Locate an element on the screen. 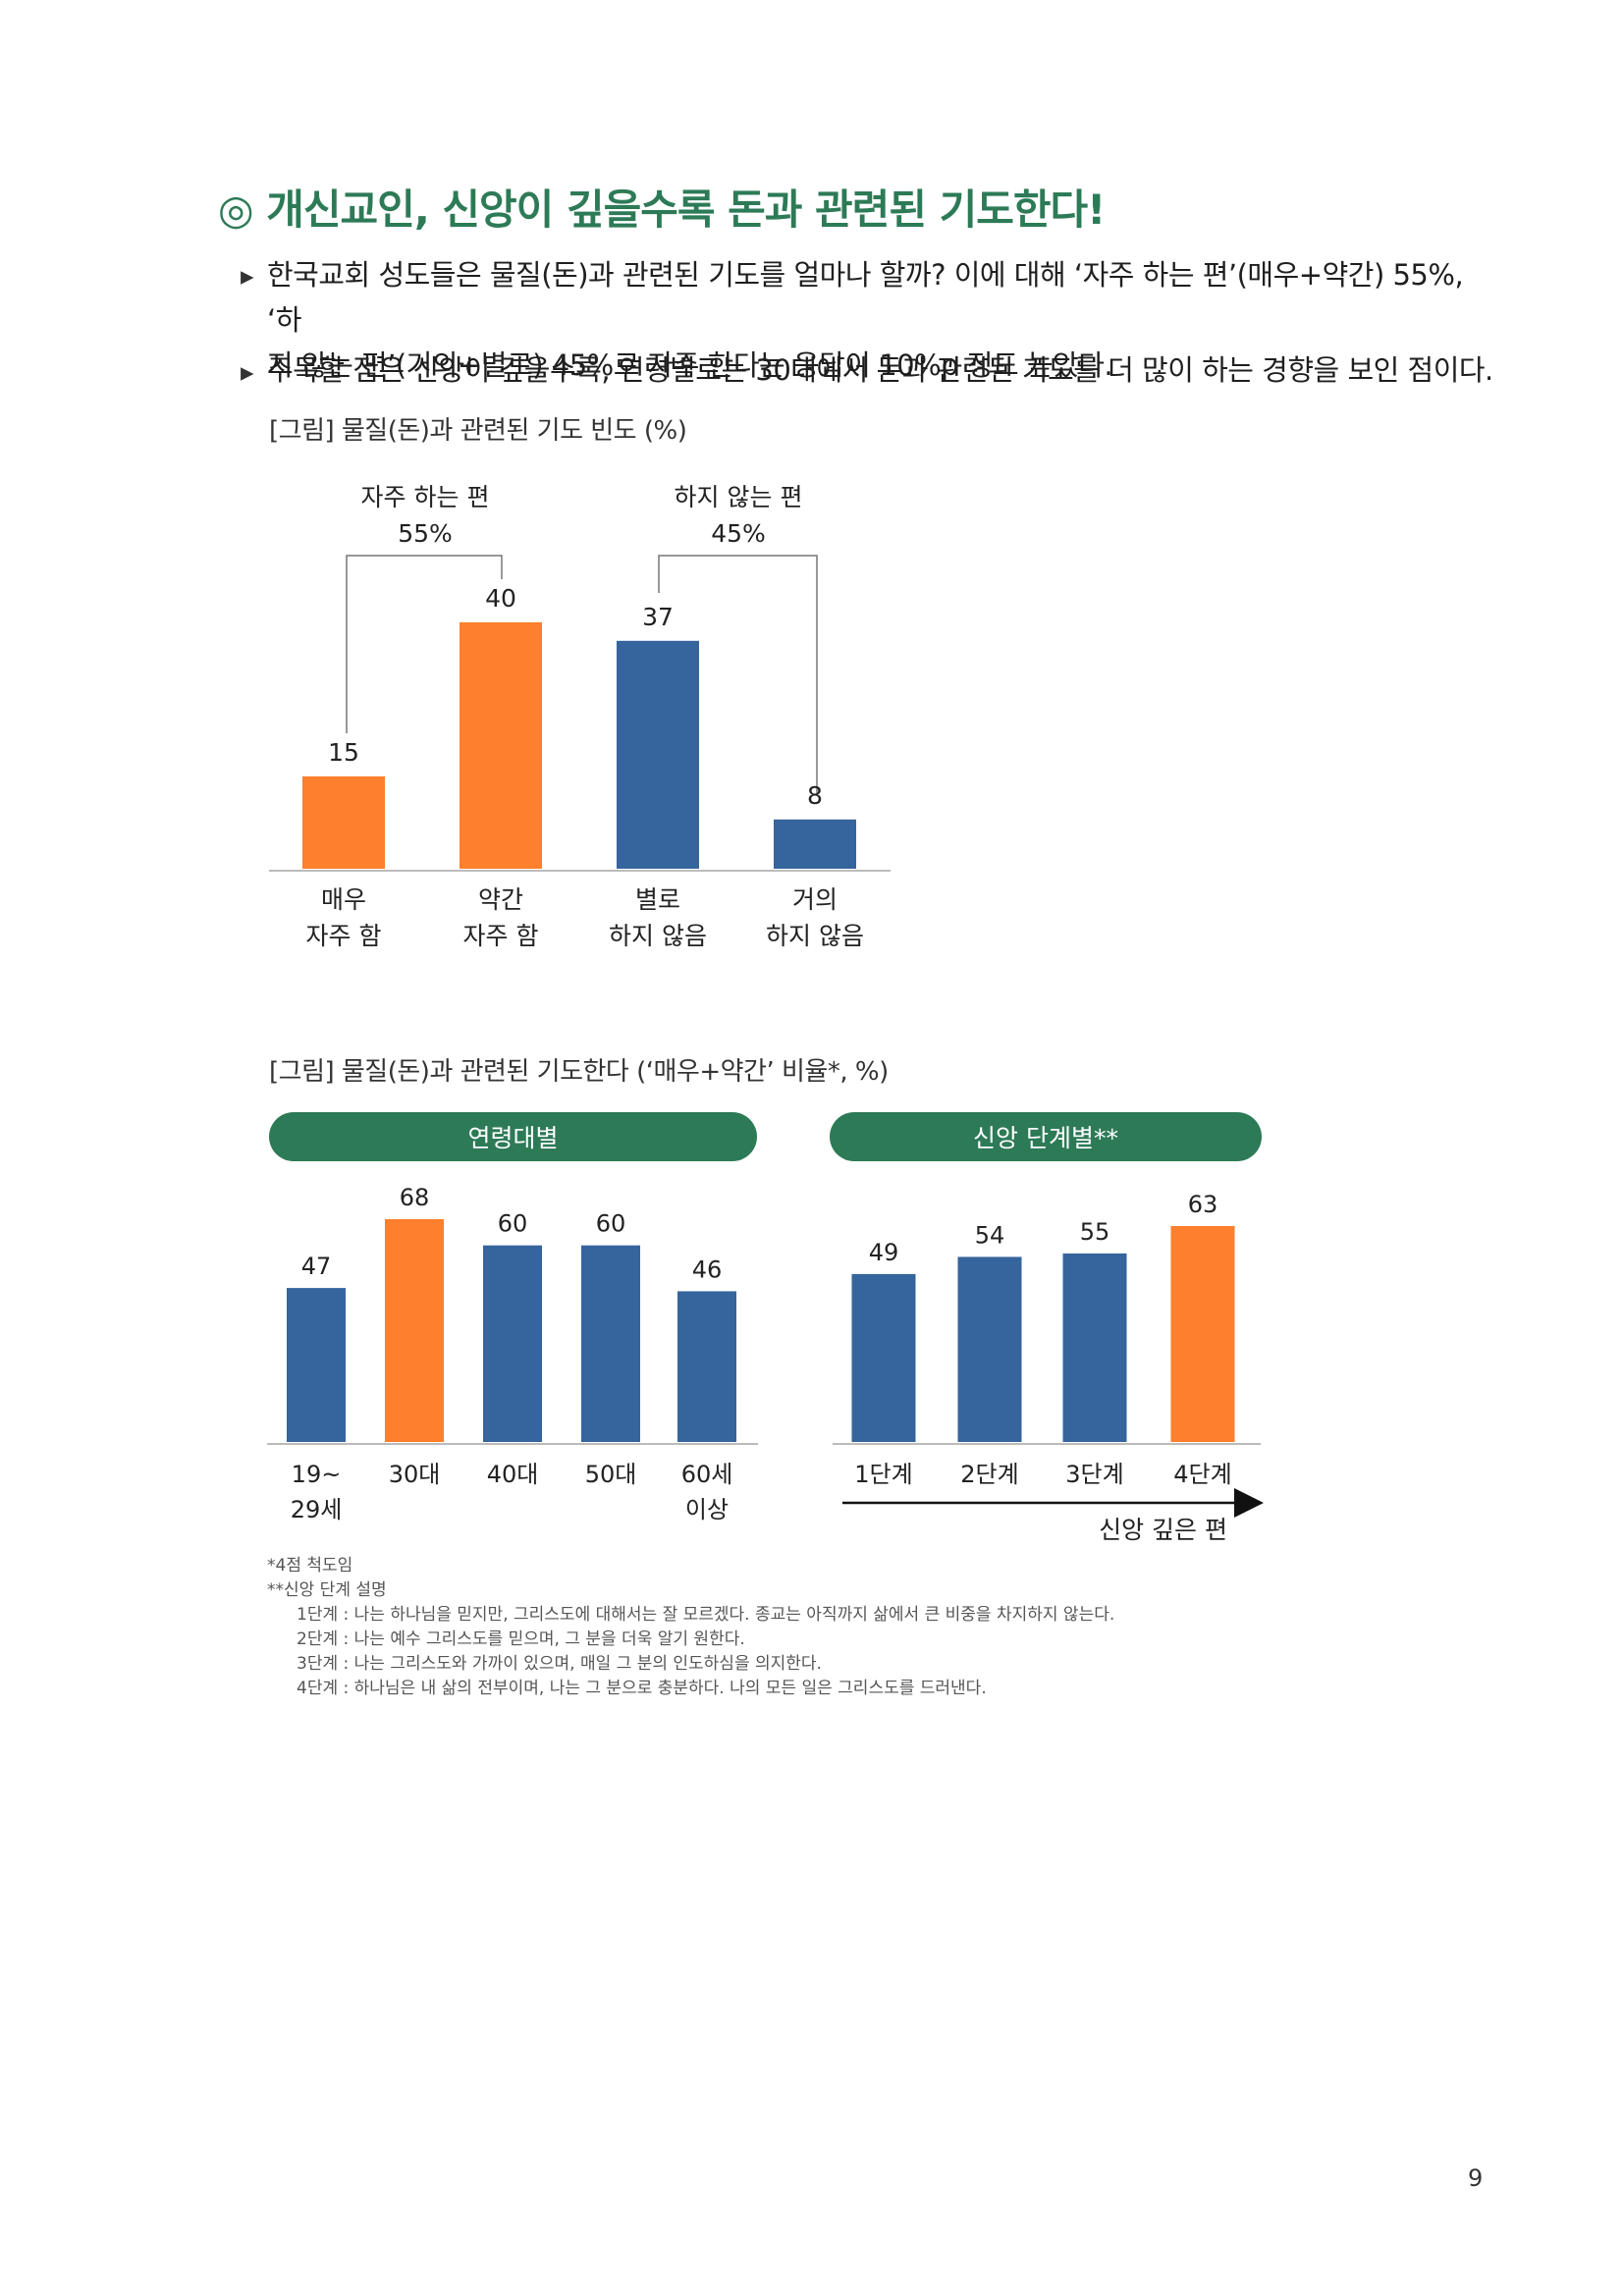 This screenshot has height=2296, width=1623. footnote-stage-heading: **신앙 단계 설명 is located at coordinates (327, 1590).